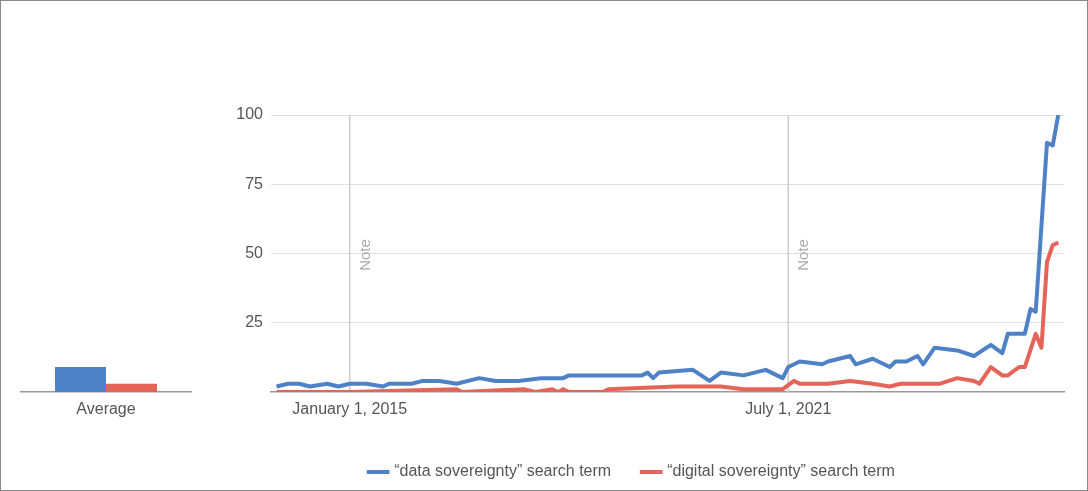  Describe the element at coordinates (254, 183) in the screenshot. I see `y-tick-label: 75` at that location.